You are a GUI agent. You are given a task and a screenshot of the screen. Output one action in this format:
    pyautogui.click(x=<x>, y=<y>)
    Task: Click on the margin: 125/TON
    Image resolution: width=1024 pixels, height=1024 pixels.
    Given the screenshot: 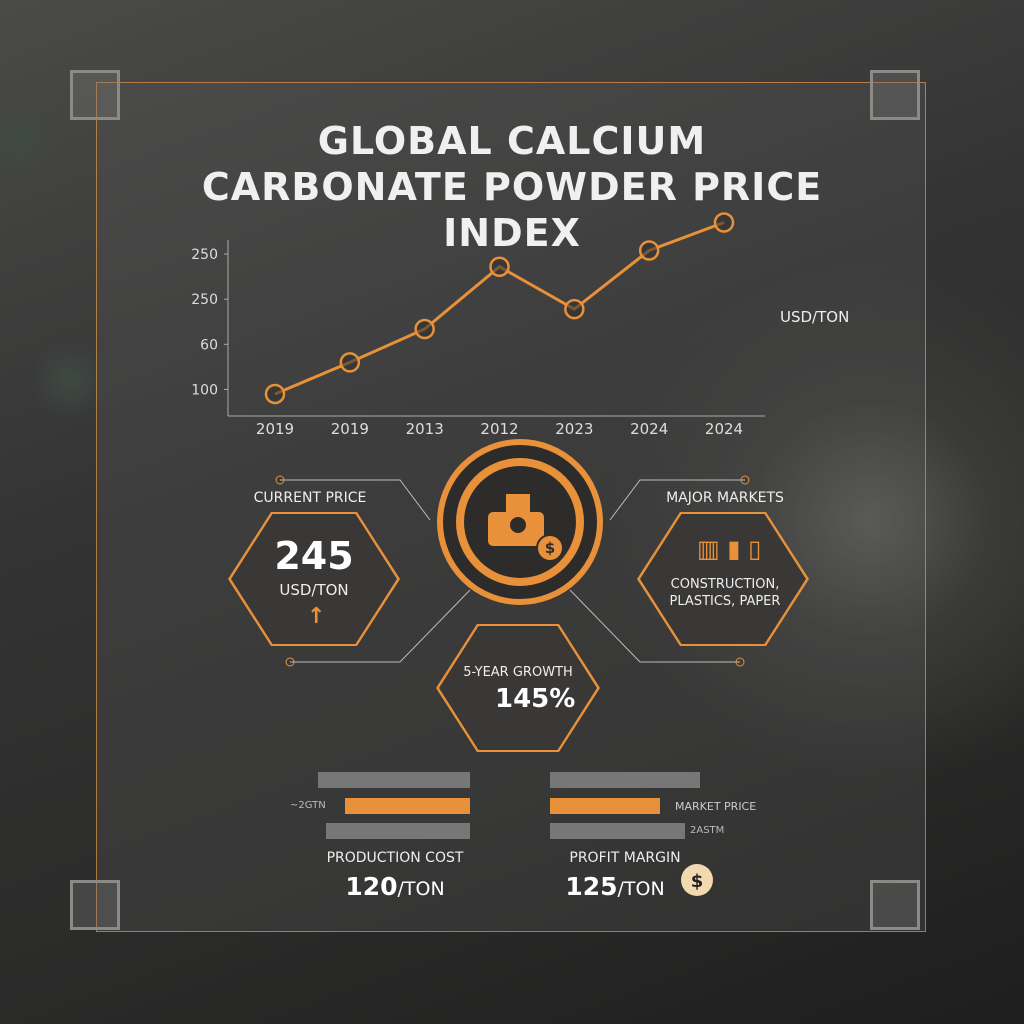 What is the action you would take?
    pyautogui.click(x=615, y=886)
    